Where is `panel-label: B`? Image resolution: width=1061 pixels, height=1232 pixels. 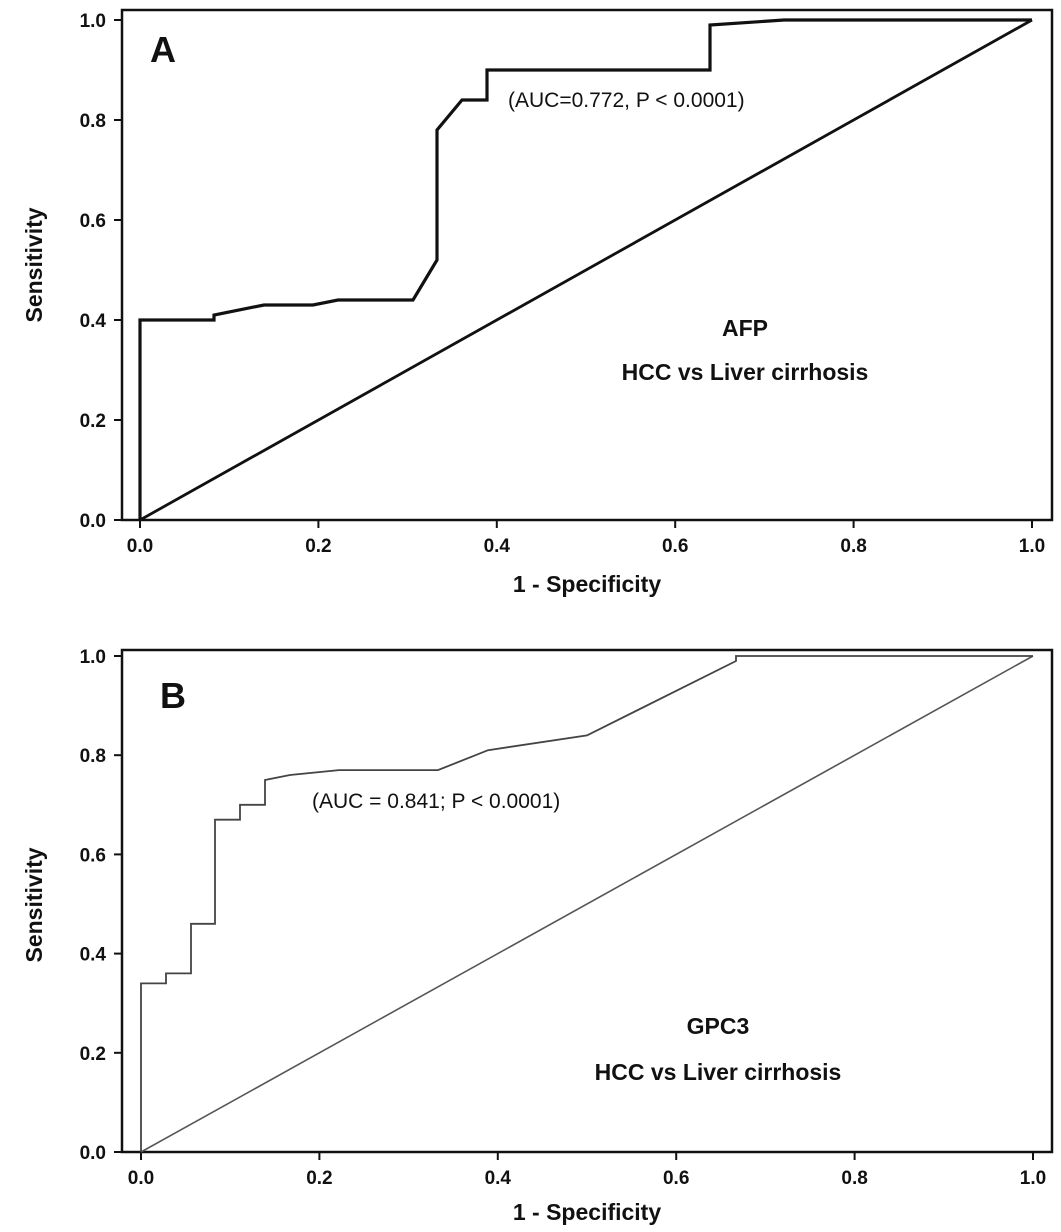
panel-label: B is located at coordinates (173, 695).